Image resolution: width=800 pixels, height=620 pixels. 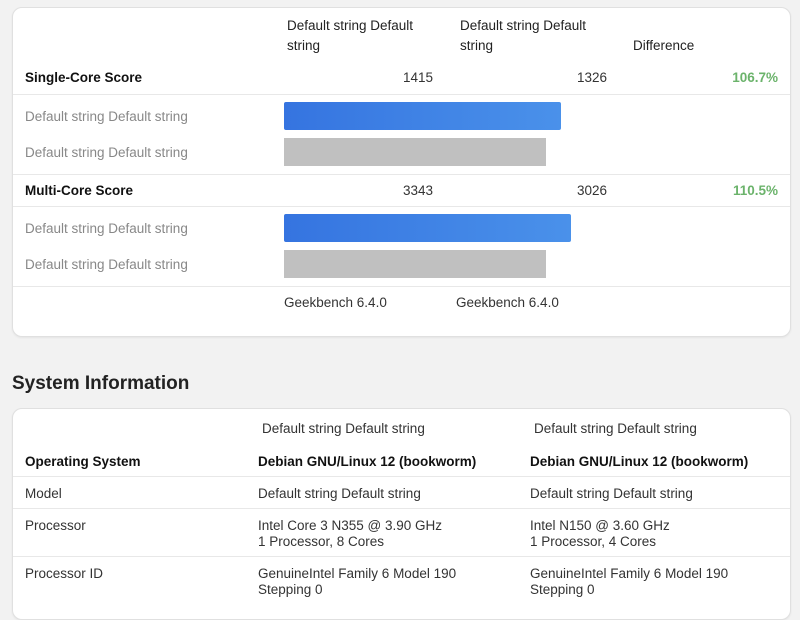 What do you see at coordinates (350, 35) in the screenshot?
I see `column-header-device-a: Default string Default string` at bounding box center [350, 35].